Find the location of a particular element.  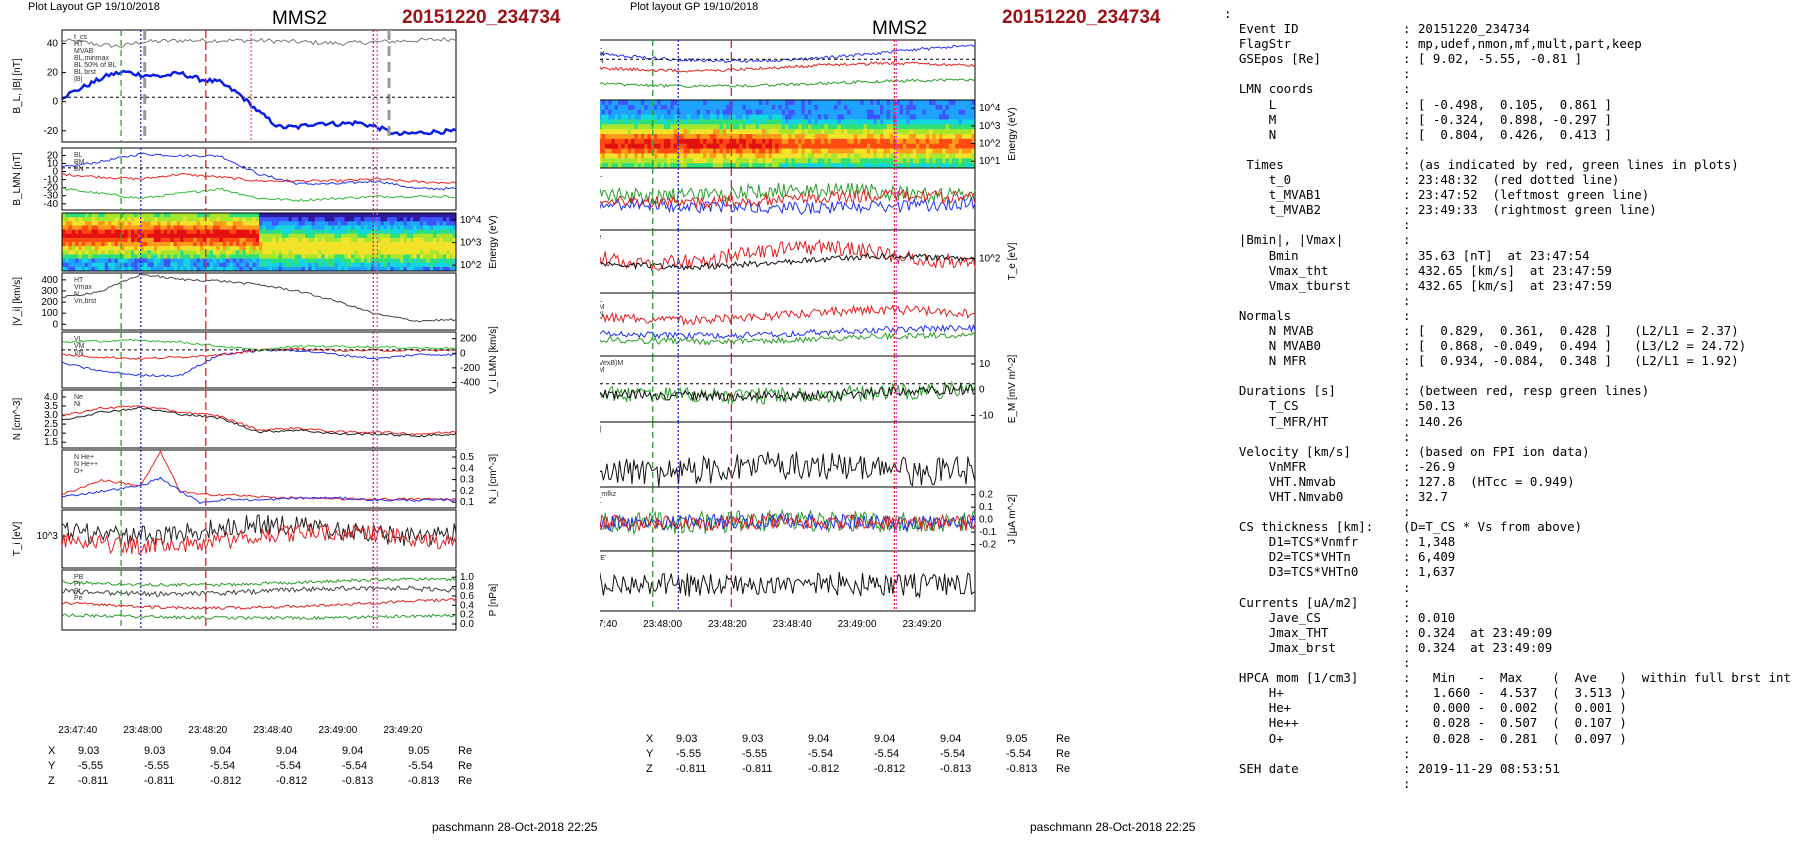

y-tick-label: -10 is located at coordinates (986, 415).